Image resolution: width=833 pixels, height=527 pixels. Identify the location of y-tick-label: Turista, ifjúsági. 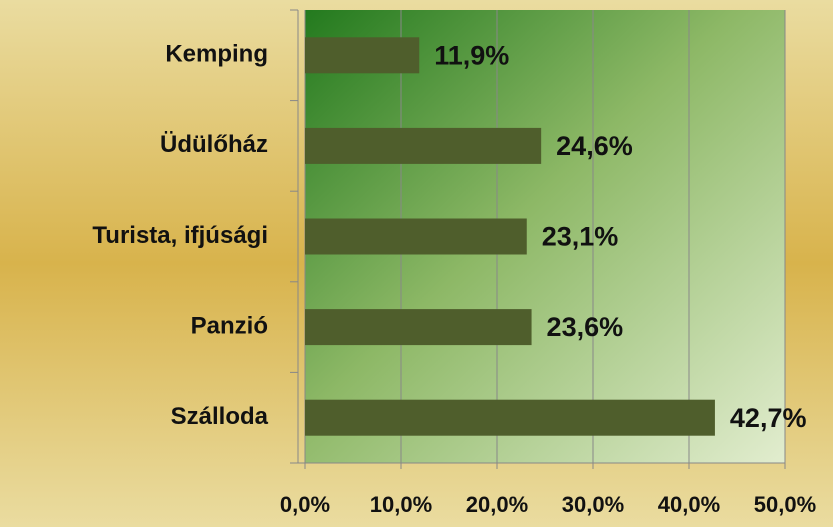
(180, 235).